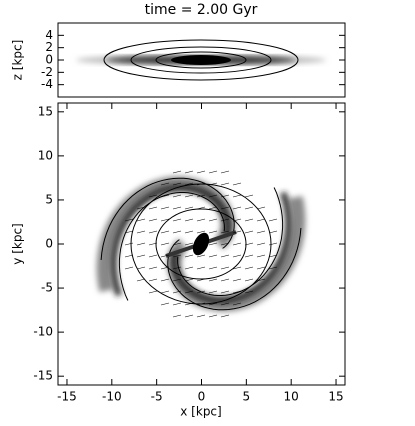 The width and height of the screenshot is (415, 426). What do you see at coordinates (43, 332) in the screenshot?
I see `y-tick-label: -10` at bounding box center [43, 332].